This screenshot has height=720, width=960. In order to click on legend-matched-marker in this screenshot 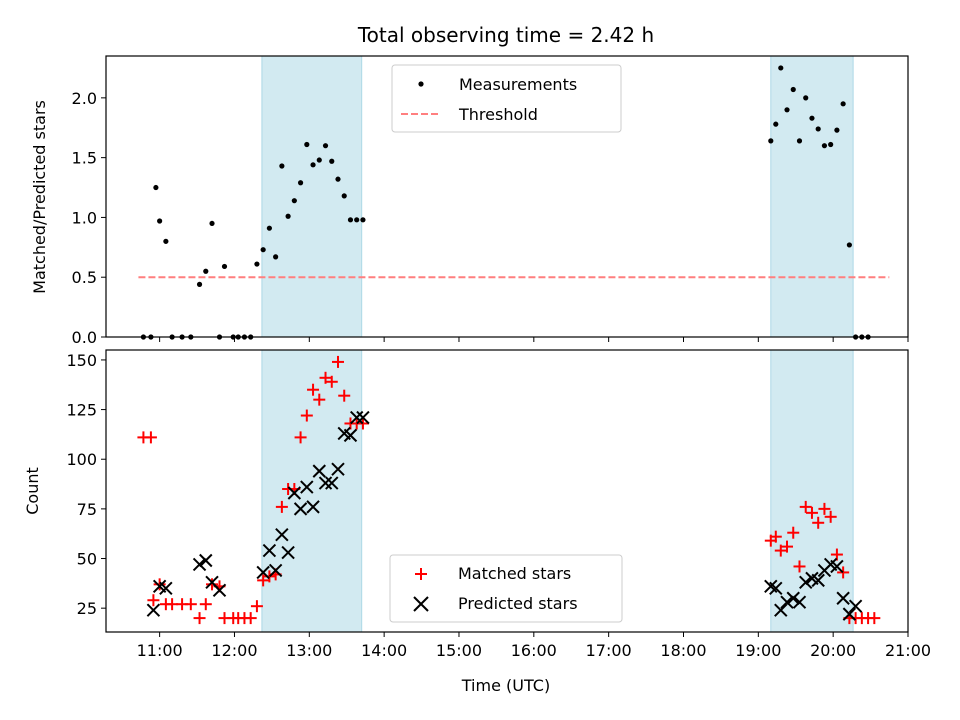, I will do `click(421, 574)`.